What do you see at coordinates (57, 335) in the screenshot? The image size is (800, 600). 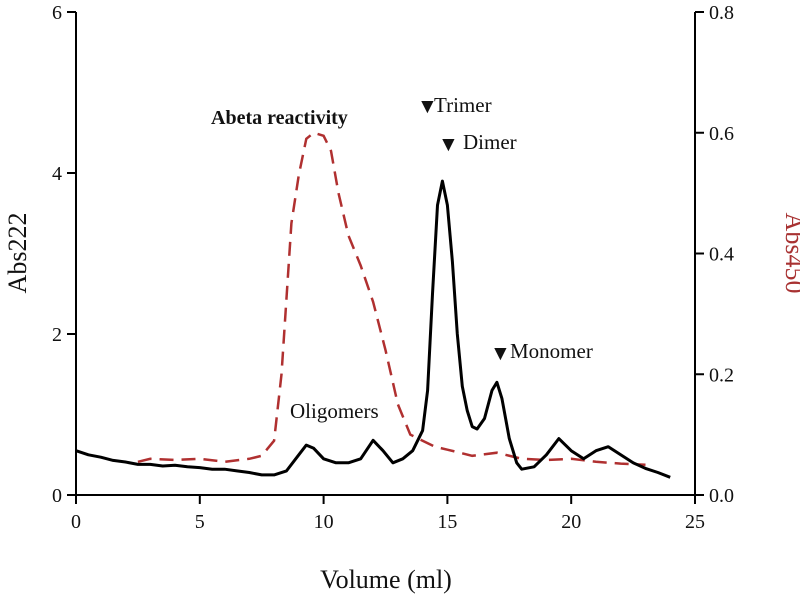 I see `y-left-tick-label: 2` at bounding box center [57, 335].